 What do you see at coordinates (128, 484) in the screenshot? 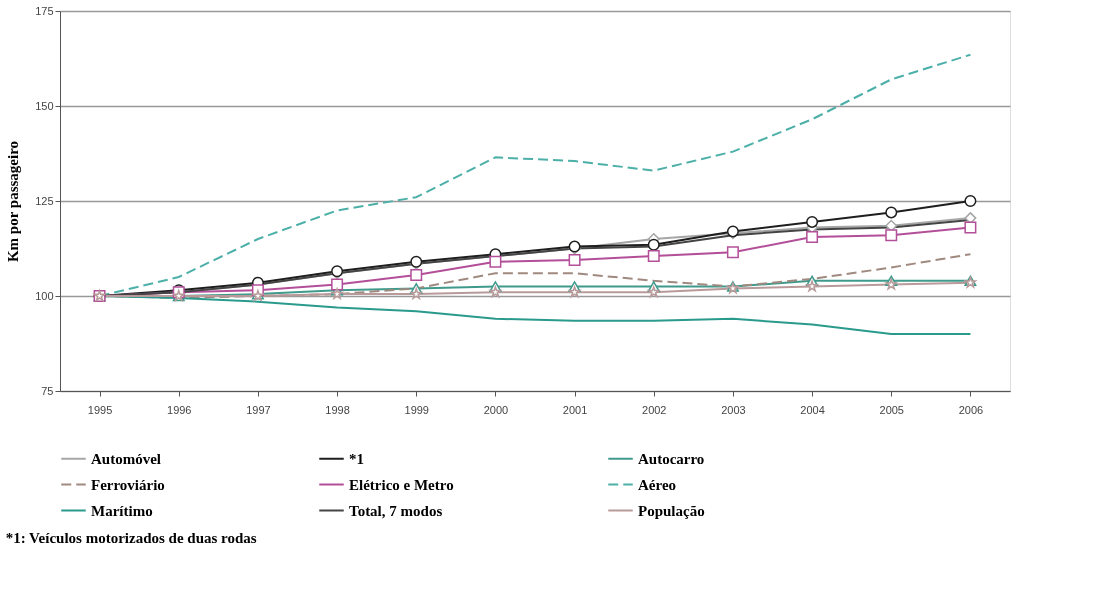
I see `legend-label: Ferroviário` at bounding box center [128, 484].